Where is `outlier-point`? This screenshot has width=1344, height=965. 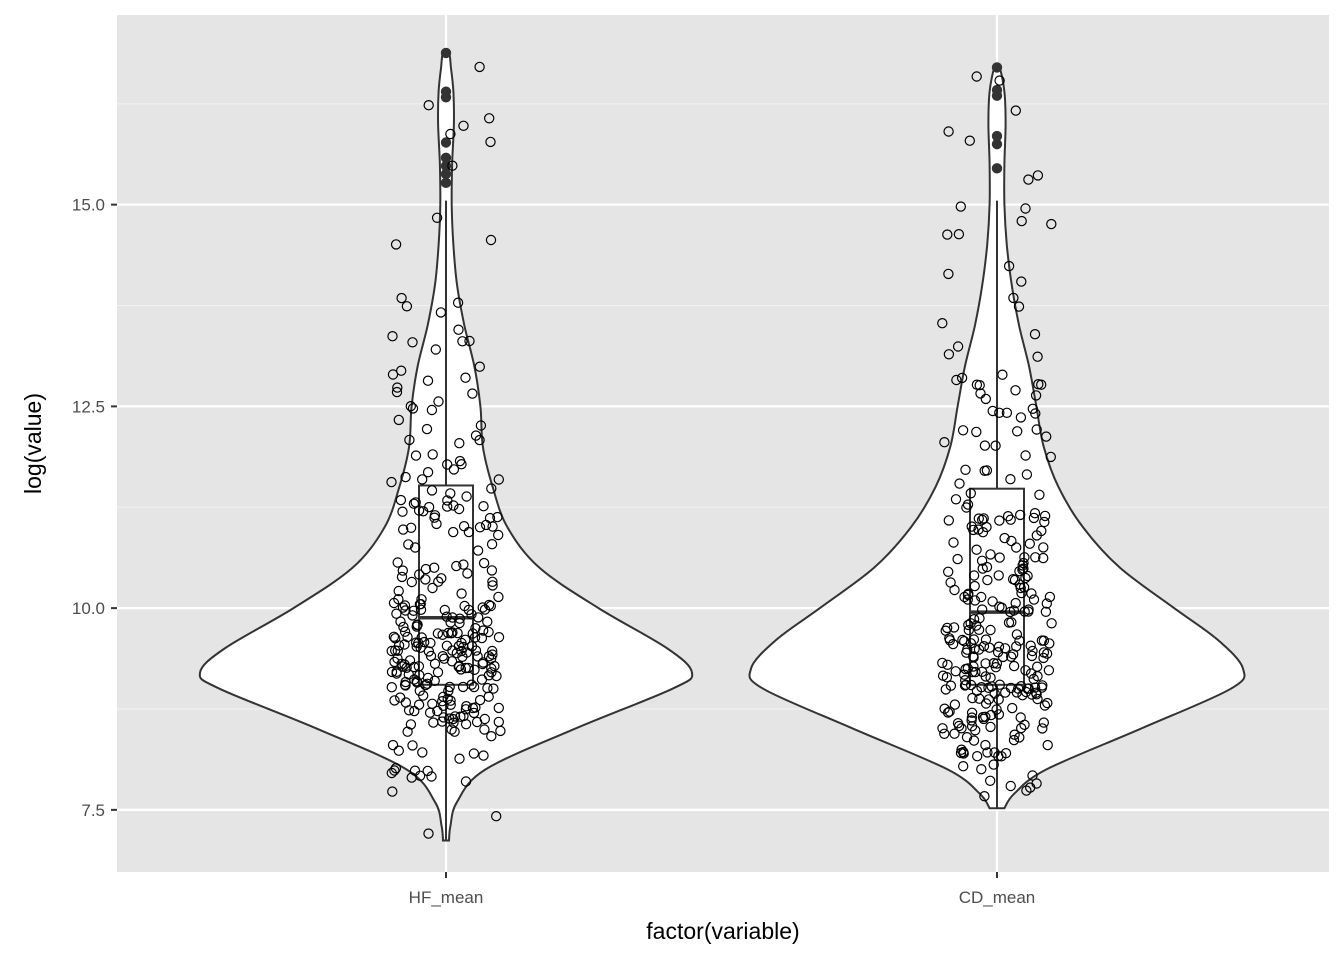 outlier-point is located at coordinates (997, 90).